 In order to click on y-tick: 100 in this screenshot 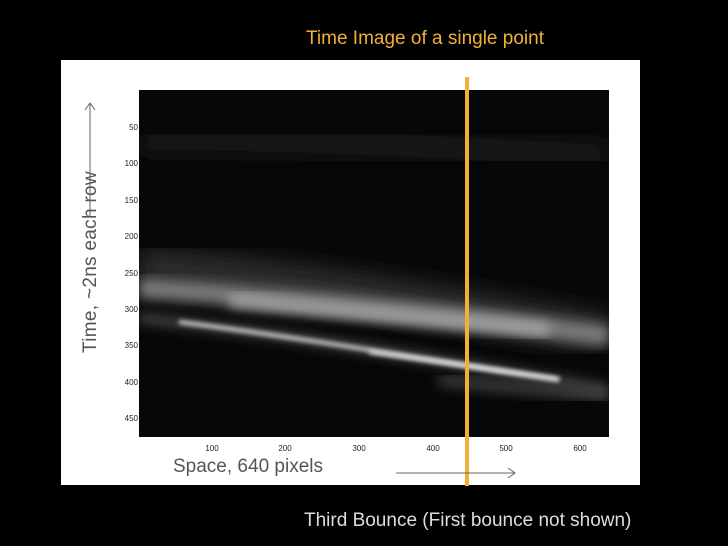, I will do `click(131, 163)`.